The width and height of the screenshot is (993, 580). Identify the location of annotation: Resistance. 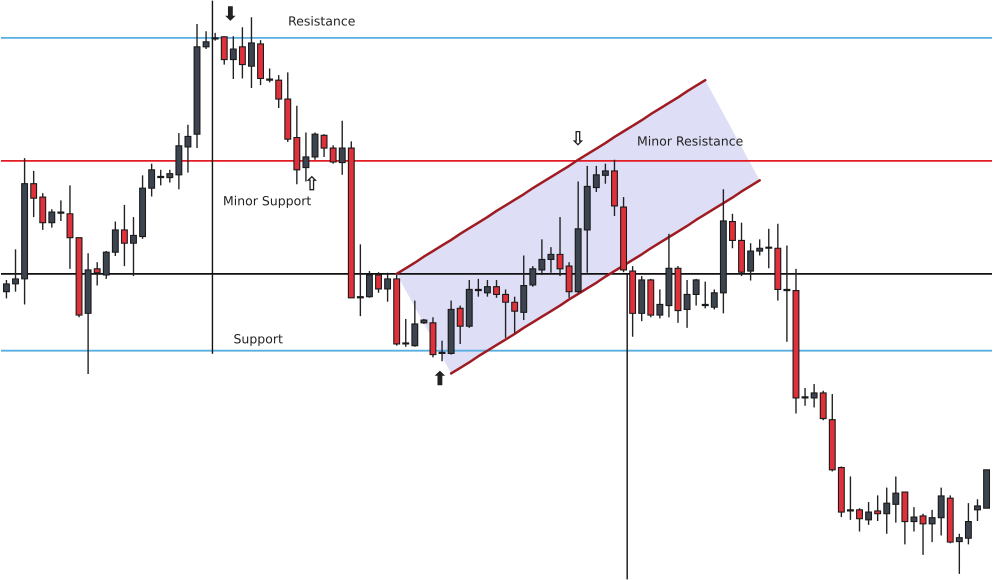
(322, 21).